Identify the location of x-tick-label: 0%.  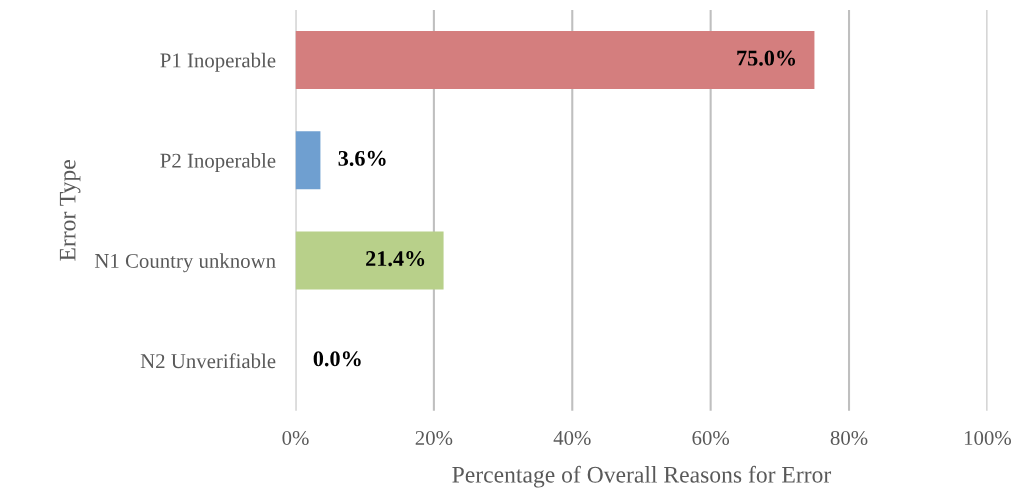
(295, 438).